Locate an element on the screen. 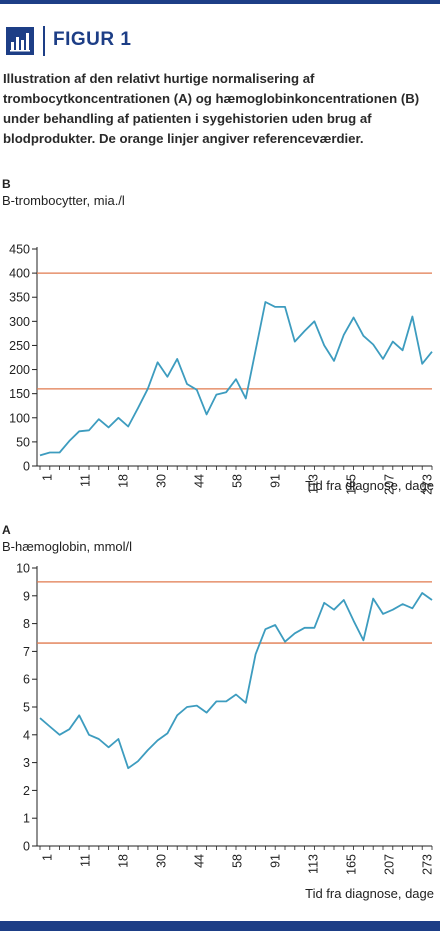 Image resolution: width=440 pixels, height=931 pixels. header-divider is located at coordinates (44, 41).